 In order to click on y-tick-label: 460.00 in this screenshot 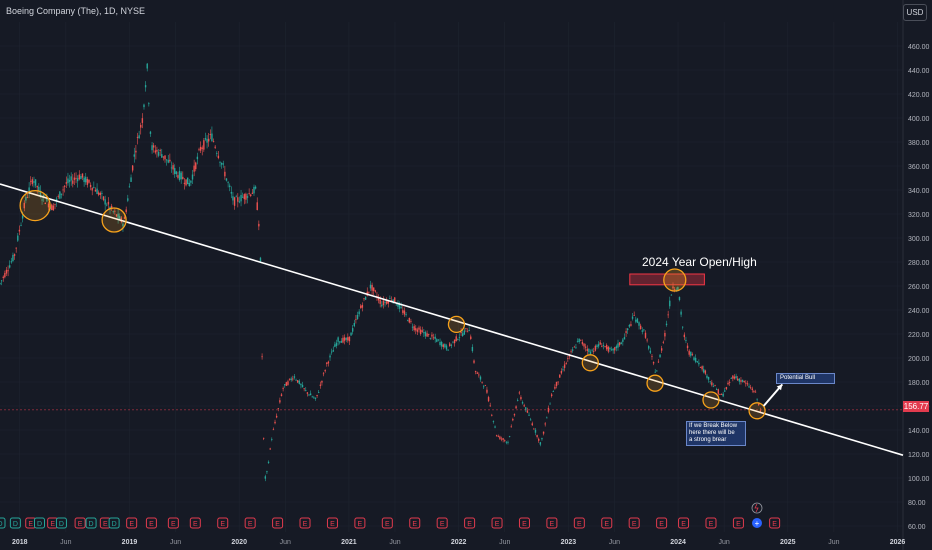, I will do `click(919, 47)`.